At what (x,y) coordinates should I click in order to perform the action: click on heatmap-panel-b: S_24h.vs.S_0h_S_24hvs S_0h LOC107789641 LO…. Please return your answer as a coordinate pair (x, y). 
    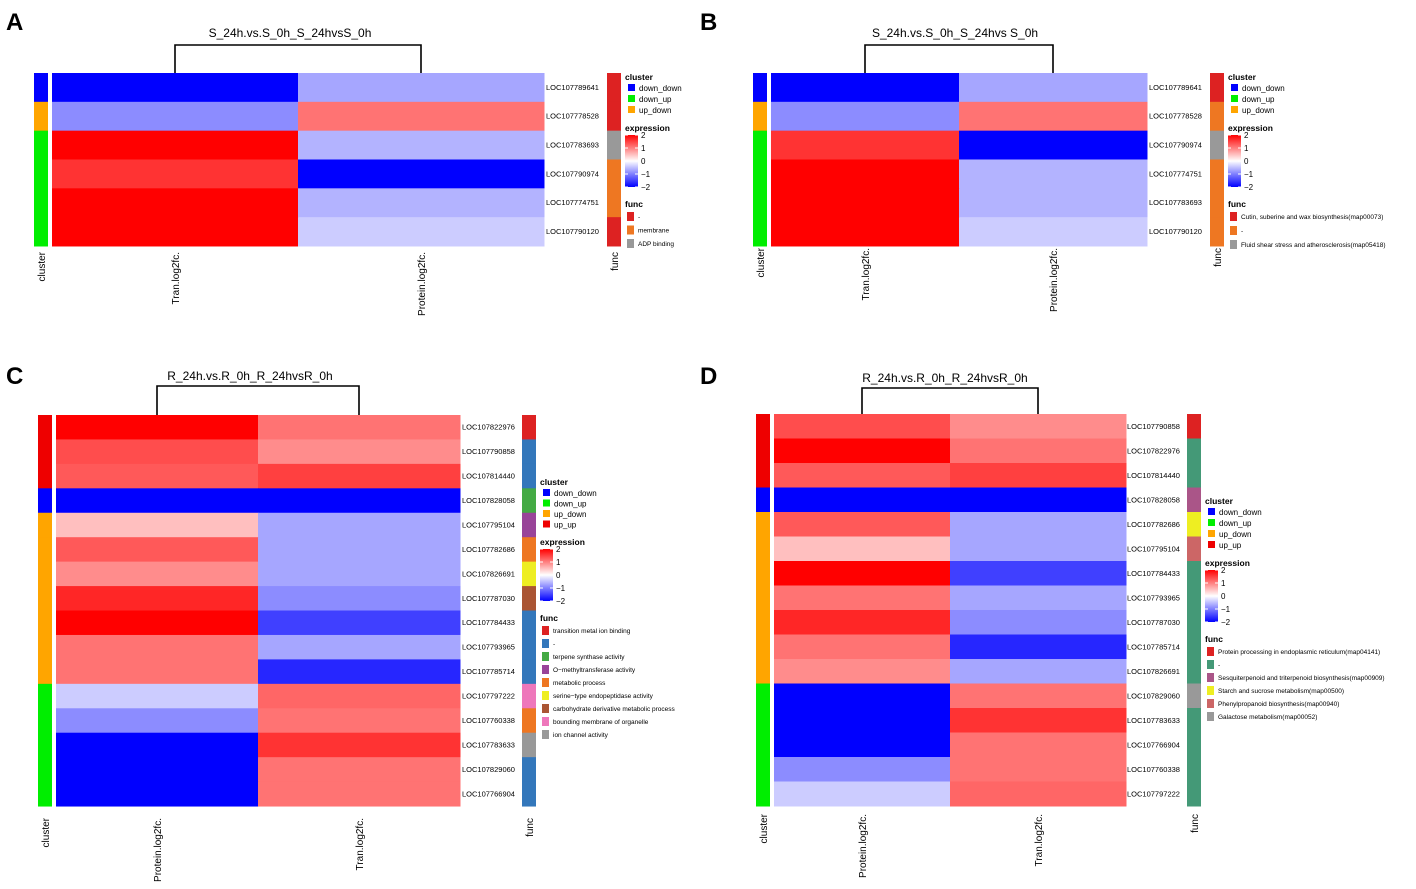
    Looking at the image, I should click on (1069, 169).